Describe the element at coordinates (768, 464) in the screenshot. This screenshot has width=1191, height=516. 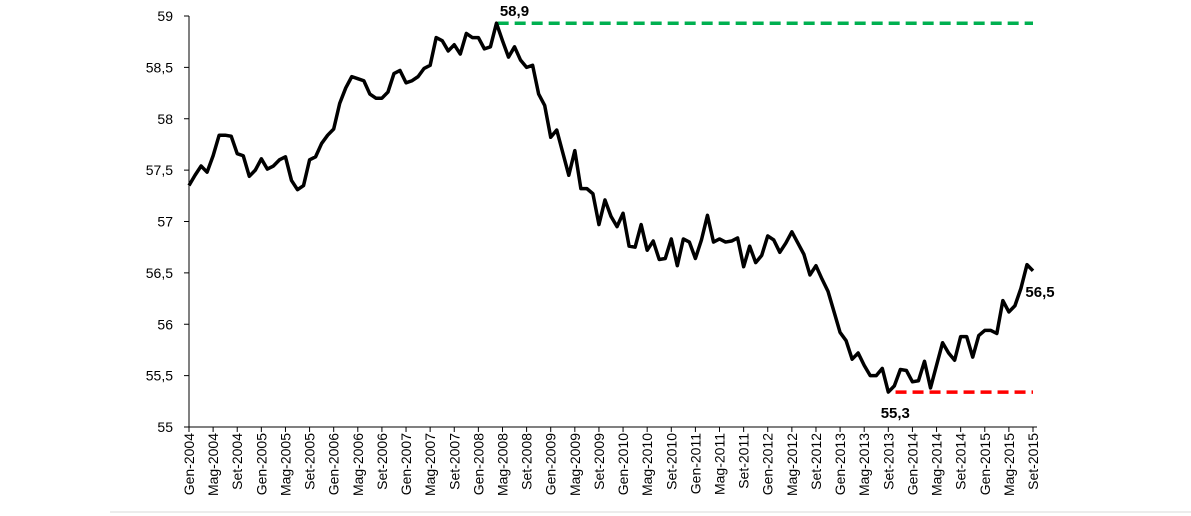
I see `x-tick-label: Gen-2012` at that location.